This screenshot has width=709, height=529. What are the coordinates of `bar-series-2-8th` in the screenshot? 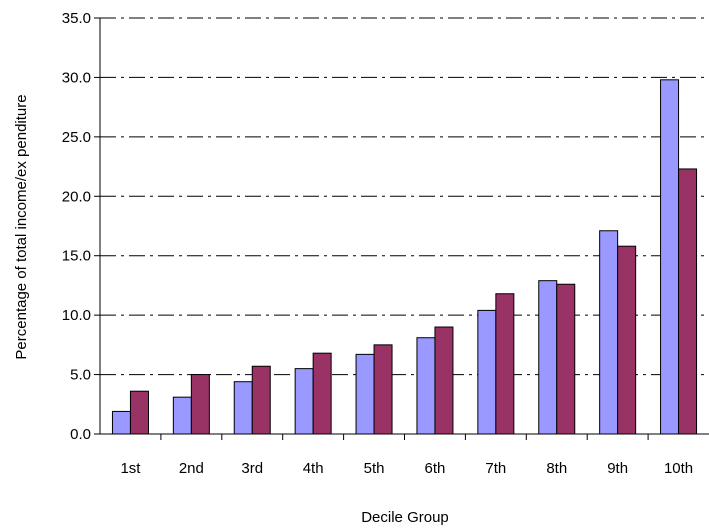 It's located at (566, 359).